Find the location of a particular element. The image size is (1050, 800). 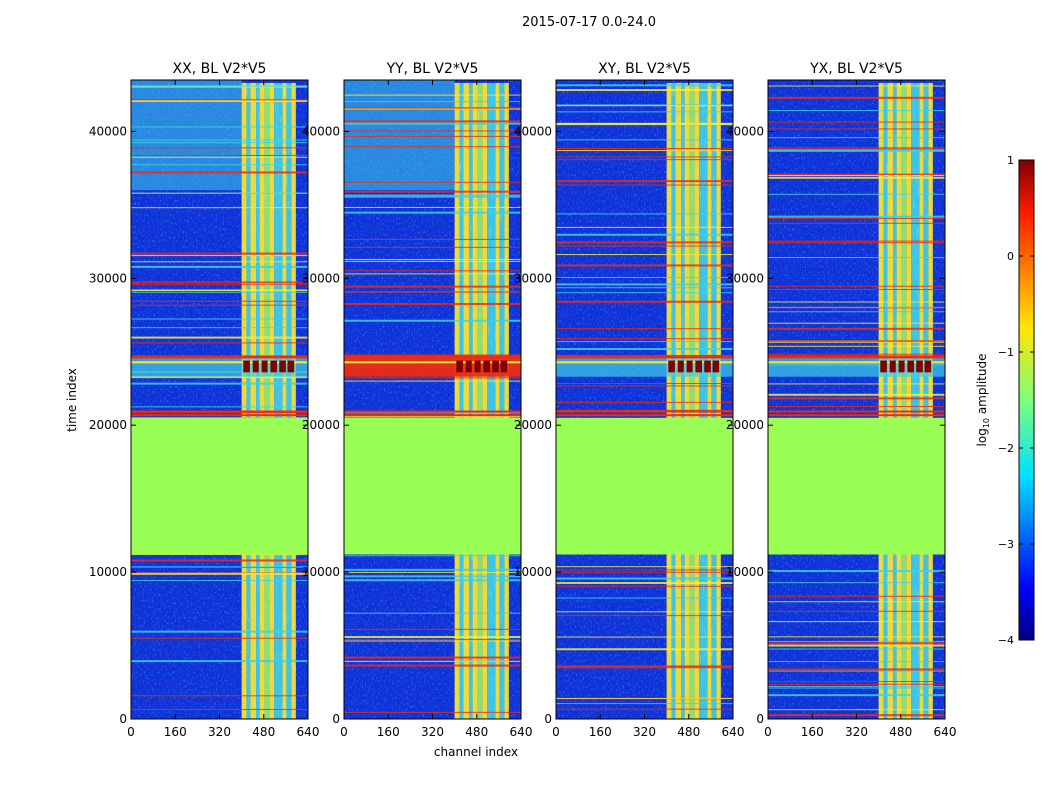

x-axis-label: channel index is located at coordinates (476, 752).